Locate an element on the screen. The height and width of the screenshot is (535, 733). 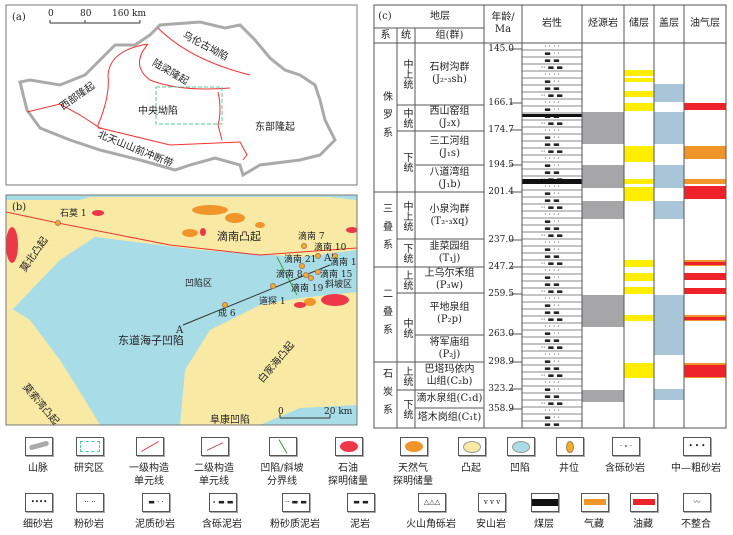
formation-label: 平地泉组 (P₂p) is located at coordinates (449, 314).